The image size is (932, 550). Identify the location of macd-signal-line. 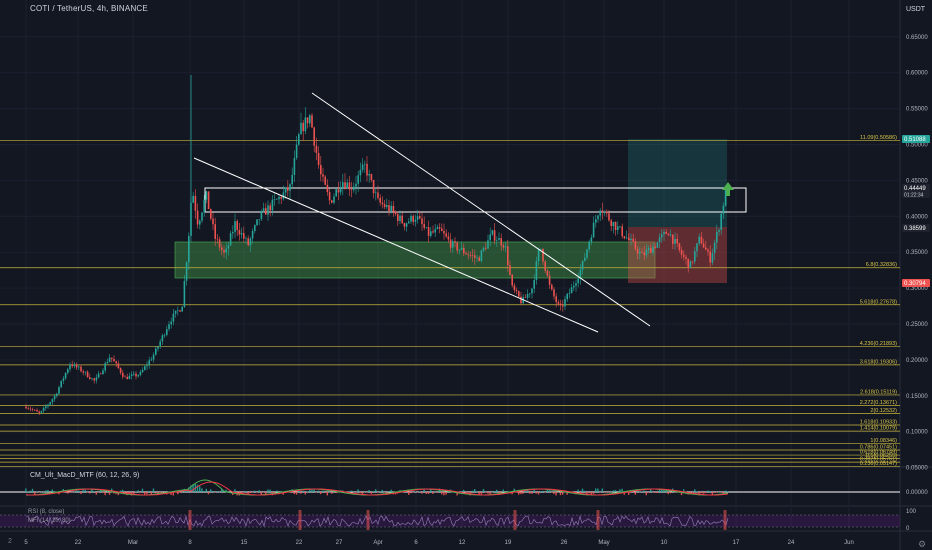
(377, 488).